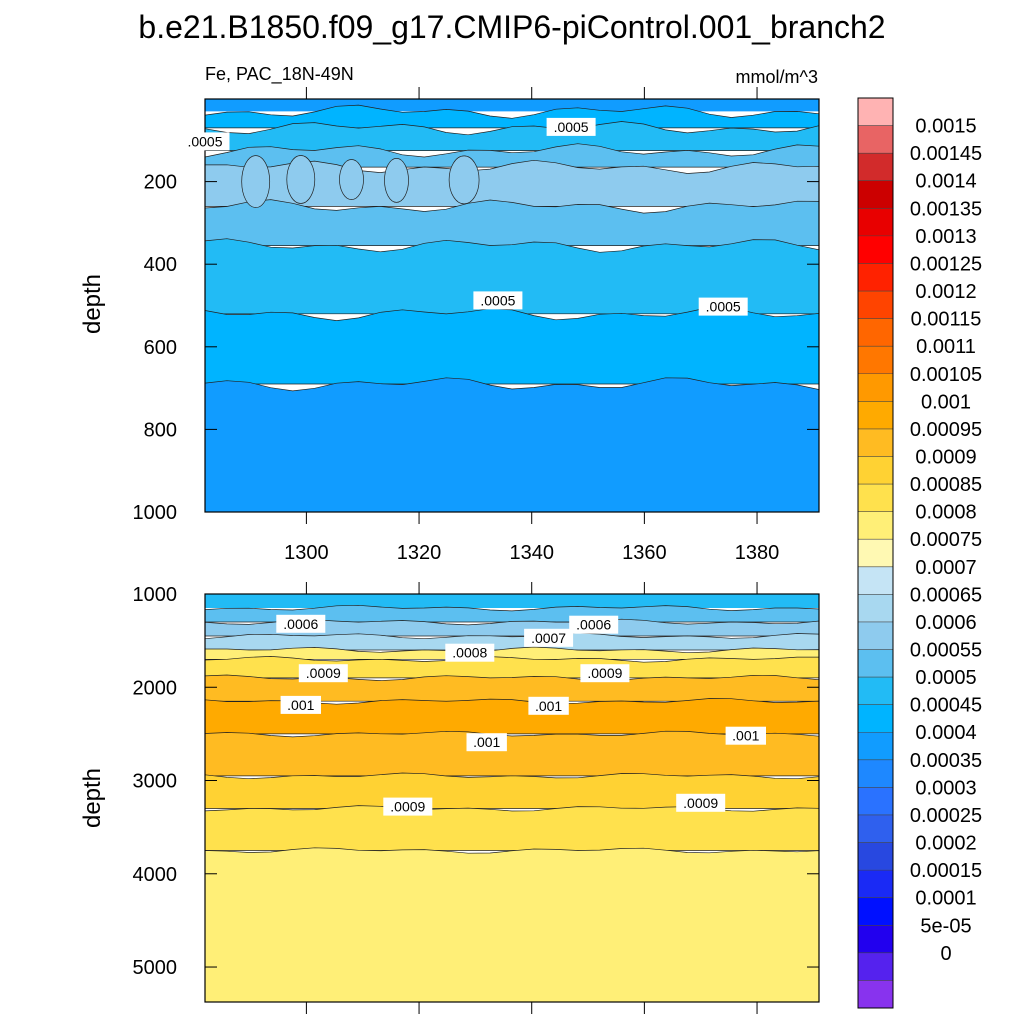  I want to click on y-axis-label-upper: depth, so click(92, 304).